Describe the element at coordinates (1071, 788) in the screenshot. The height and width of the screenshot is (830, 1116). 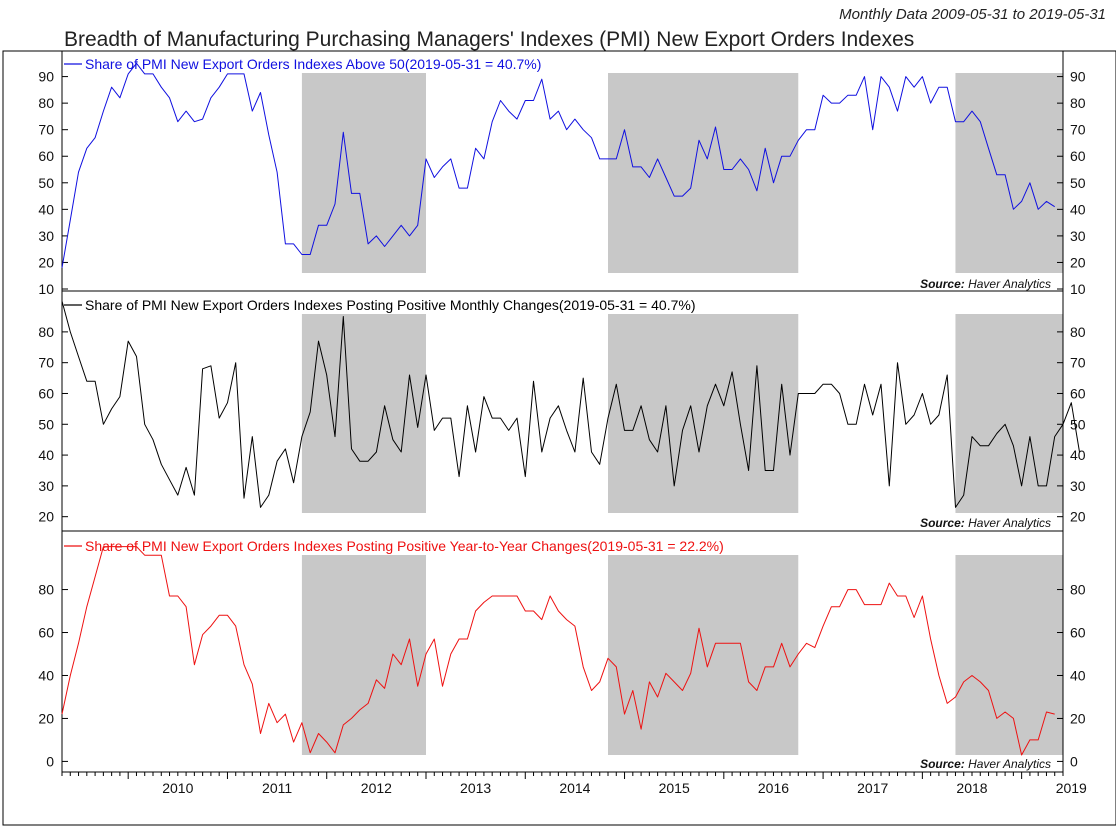
I see `x-tick-label: 2019` at that location.